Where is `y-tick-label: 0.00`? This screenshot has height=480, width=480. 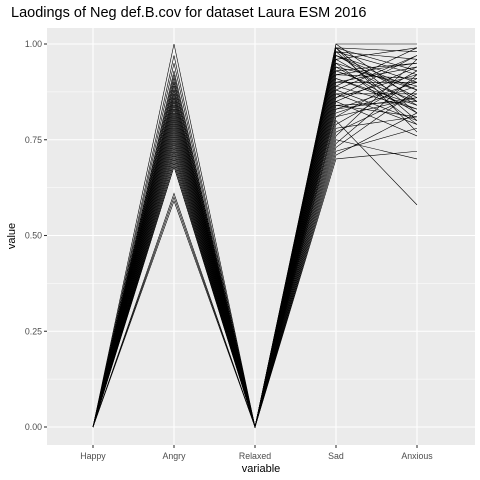
y-tick-label: 0.00 is located at coordinates (33, 427).